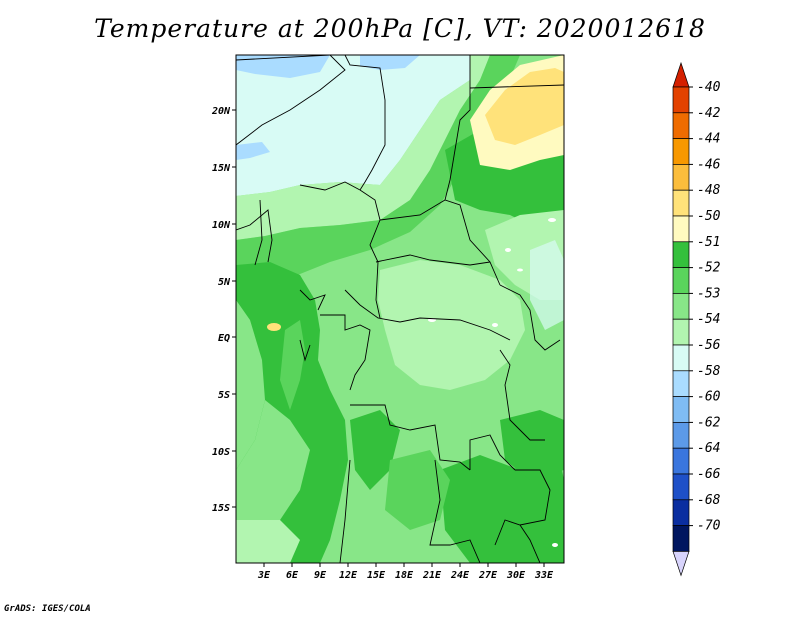  I want to click on lat-label: EQ, so click(224, 338).